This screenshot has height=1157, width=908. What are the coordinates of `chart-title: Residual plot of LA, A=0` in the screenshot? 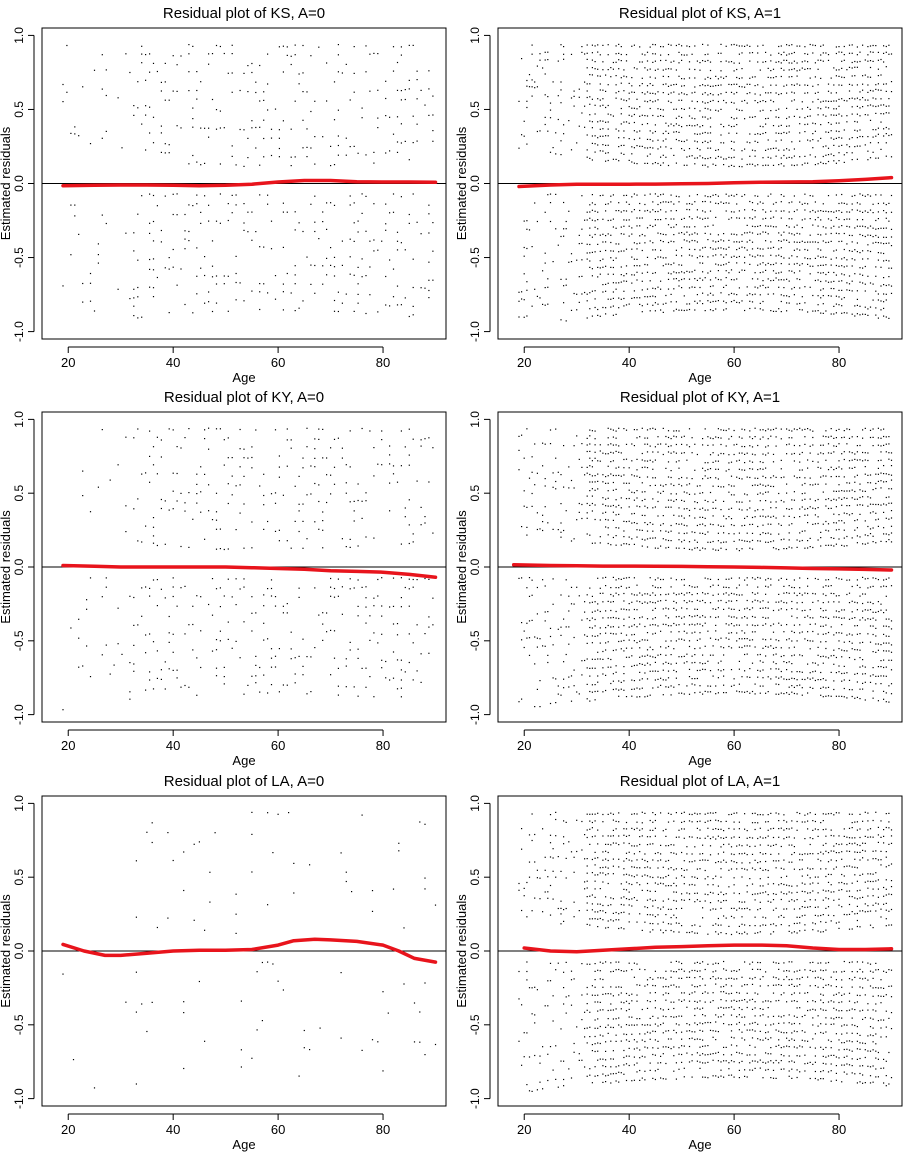 It's located at (244, 781).